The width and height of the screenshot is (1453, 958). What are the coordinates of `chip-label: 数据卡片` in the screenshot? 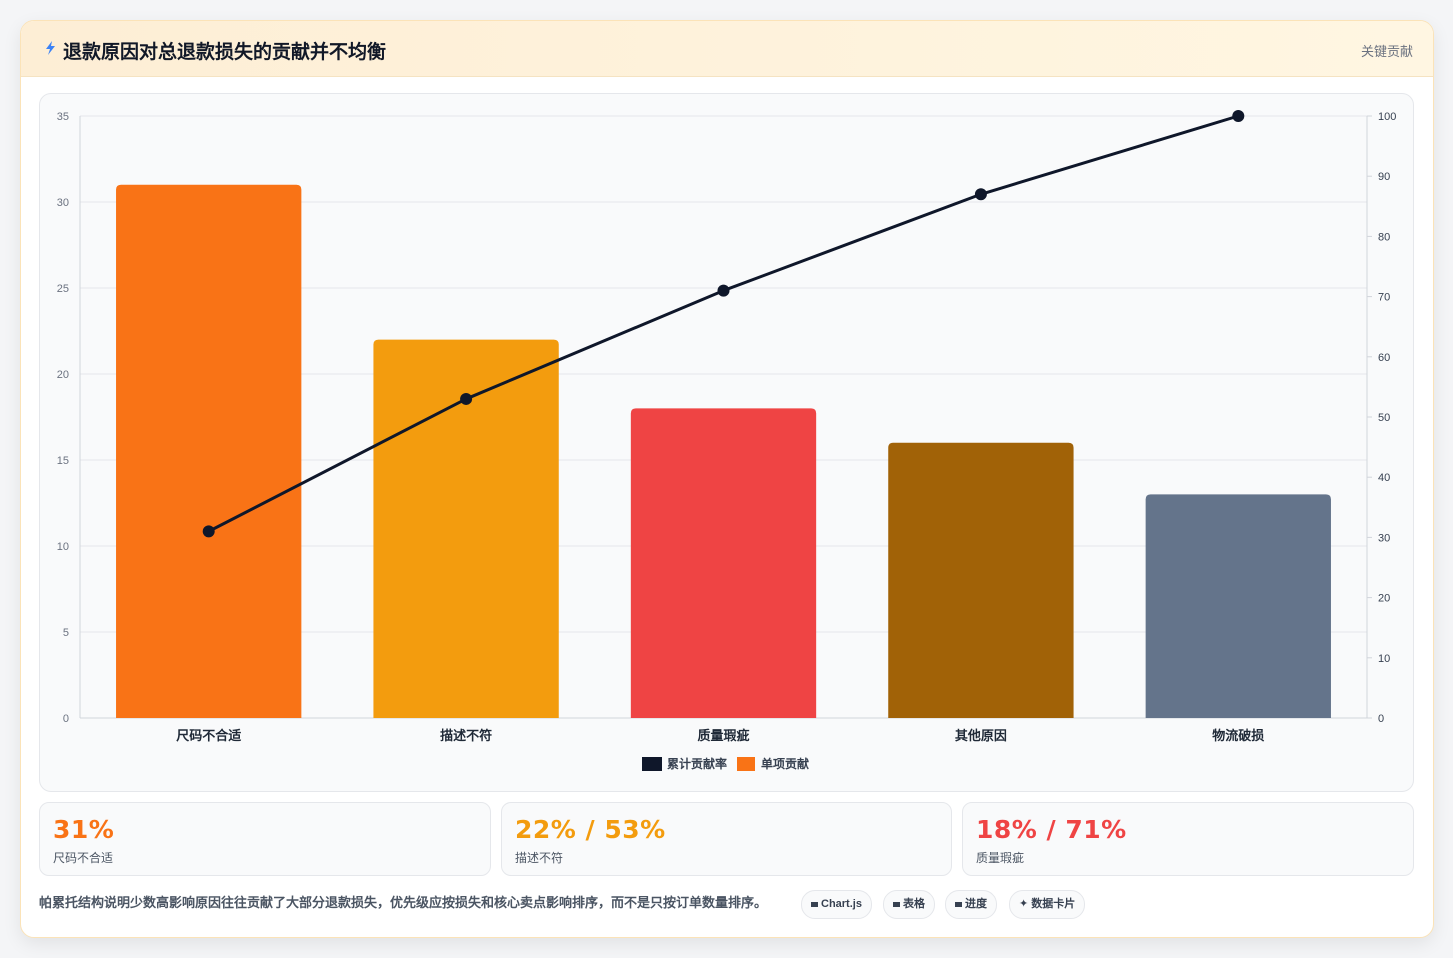 It's located at (1053, 904).